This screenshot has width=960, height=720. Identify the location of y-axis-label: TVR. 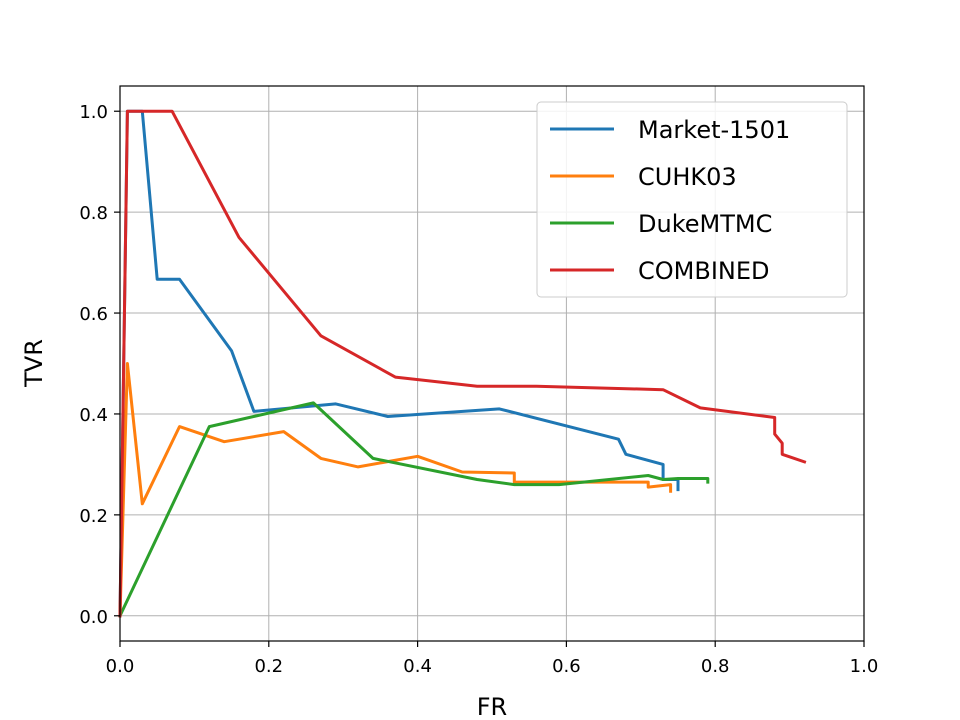
(34, 363).